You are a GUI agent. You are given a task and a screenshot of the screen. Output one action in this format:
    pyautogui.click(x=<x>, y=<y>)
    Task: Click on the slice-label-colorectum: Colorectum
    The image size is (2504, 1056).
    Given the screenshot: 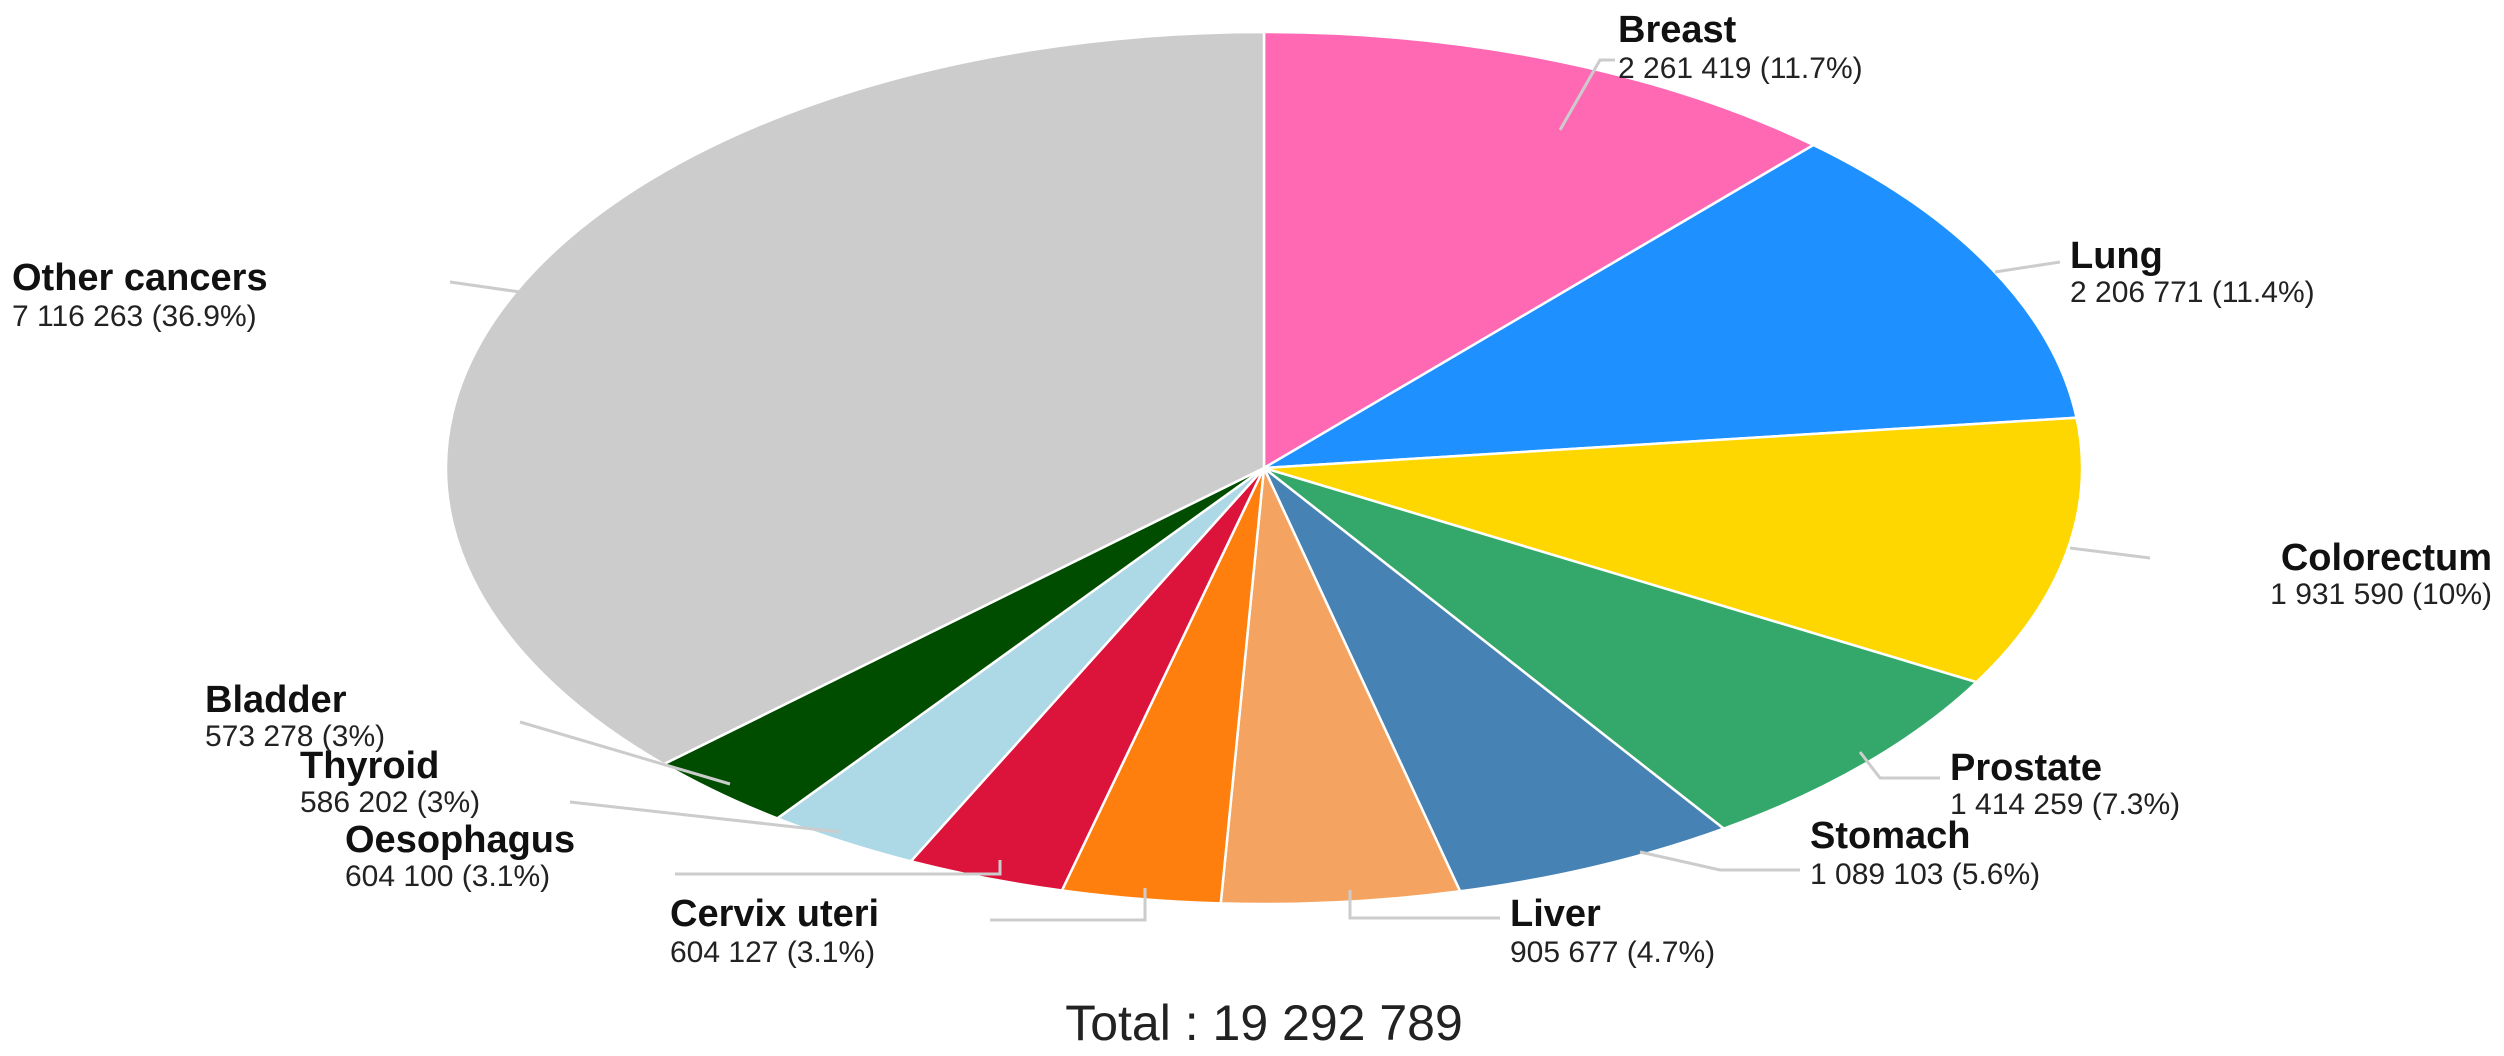 What is the action you would take?
    pyautogui.click(x=2386, y=558)
    